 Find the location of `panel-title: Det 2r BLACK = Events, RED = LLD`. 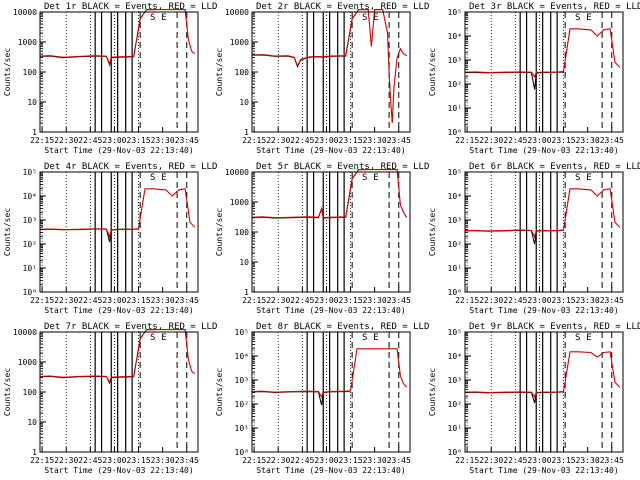

panel-title: Det 2r BLACK = Events, RED = LLD is located at coordinates (342, 7).